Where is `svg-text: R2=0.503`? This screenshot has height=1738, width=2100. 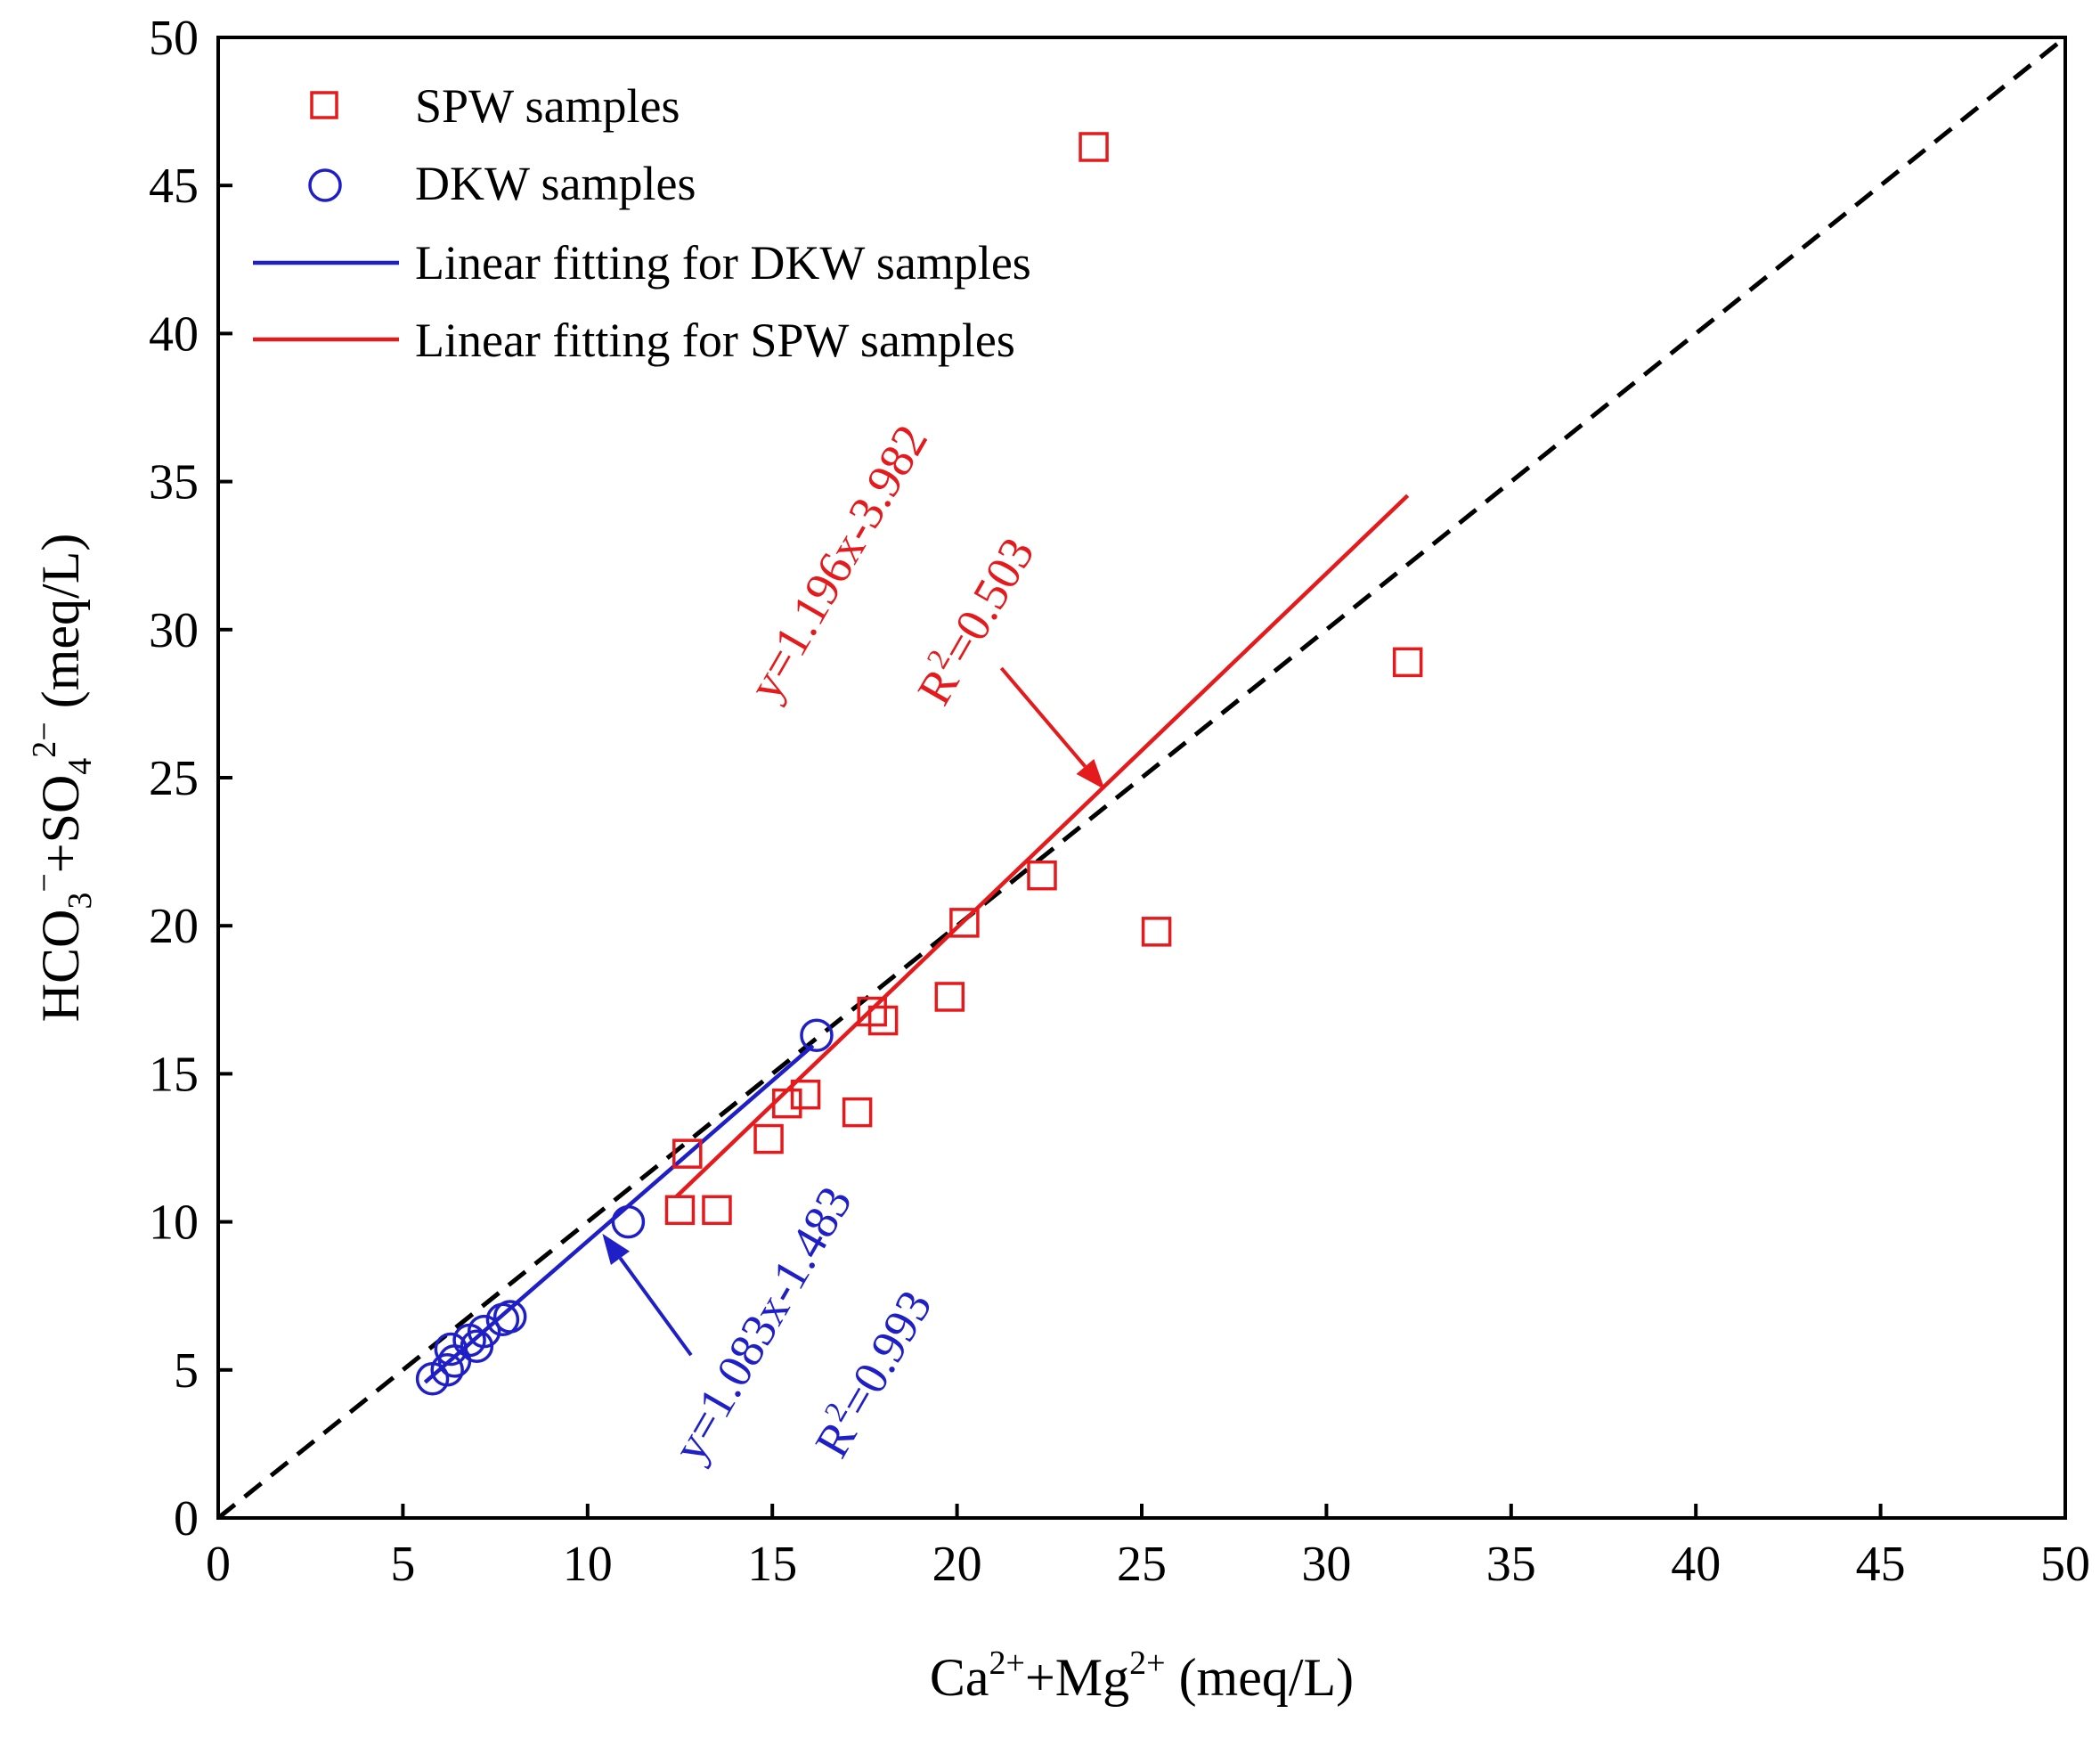
svg-text: R2=0.503 is located at coordinates (975, 620).